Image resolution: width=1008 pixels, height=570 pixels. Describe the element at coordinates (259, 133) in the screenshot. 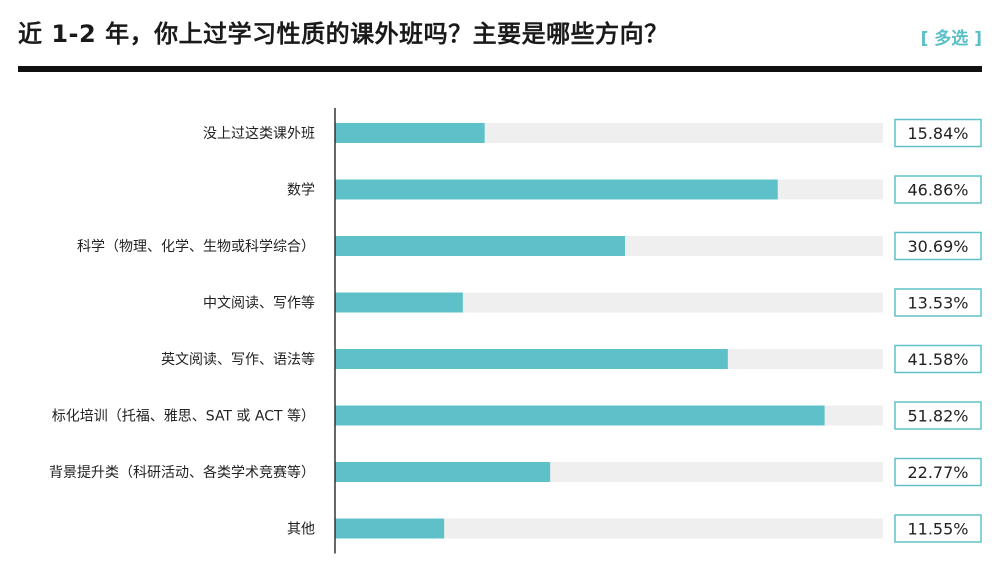

I see `category-label: 没上过这类课外班` at that location.